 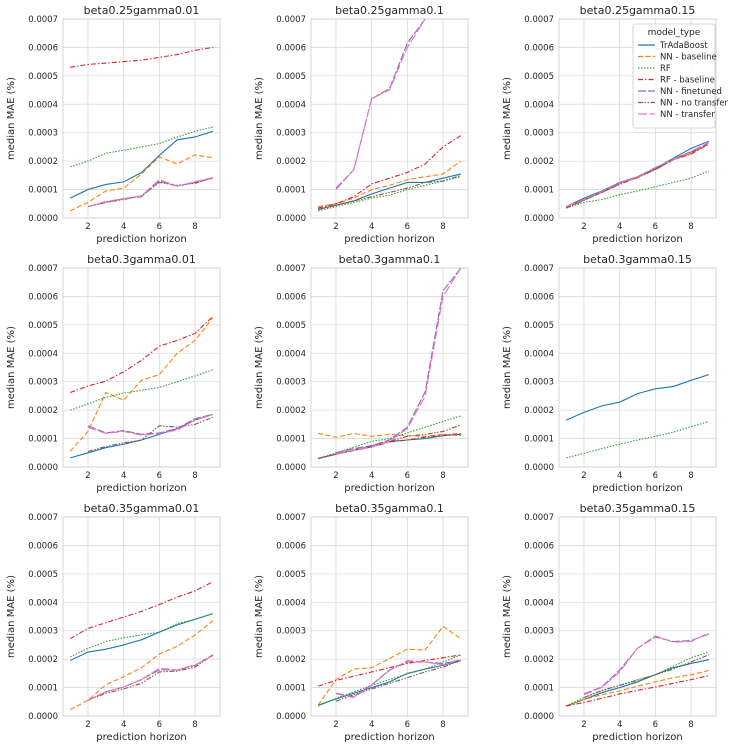 I want to click on subplot-title: beta0.35gamma0.15, so click(x=638, y=508).